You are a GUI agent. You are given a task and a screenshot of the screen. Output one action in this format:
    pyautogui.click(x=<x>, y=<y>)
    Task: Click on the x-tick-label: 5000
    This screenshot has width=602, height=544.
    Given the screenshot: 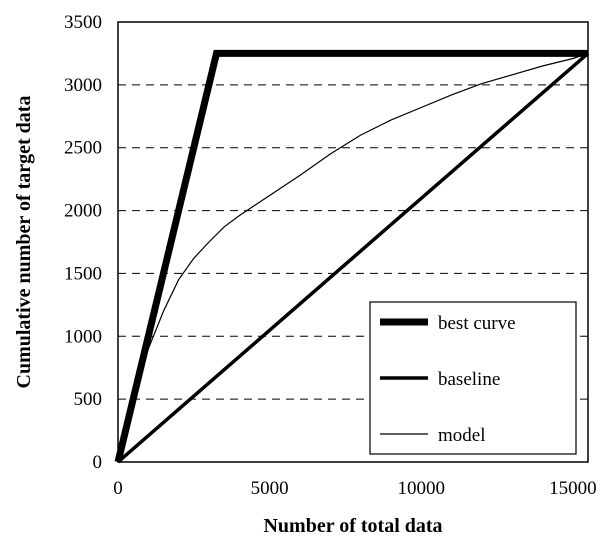 What is the action you would take?
    pyautogui.click(x=270, y=488)
    